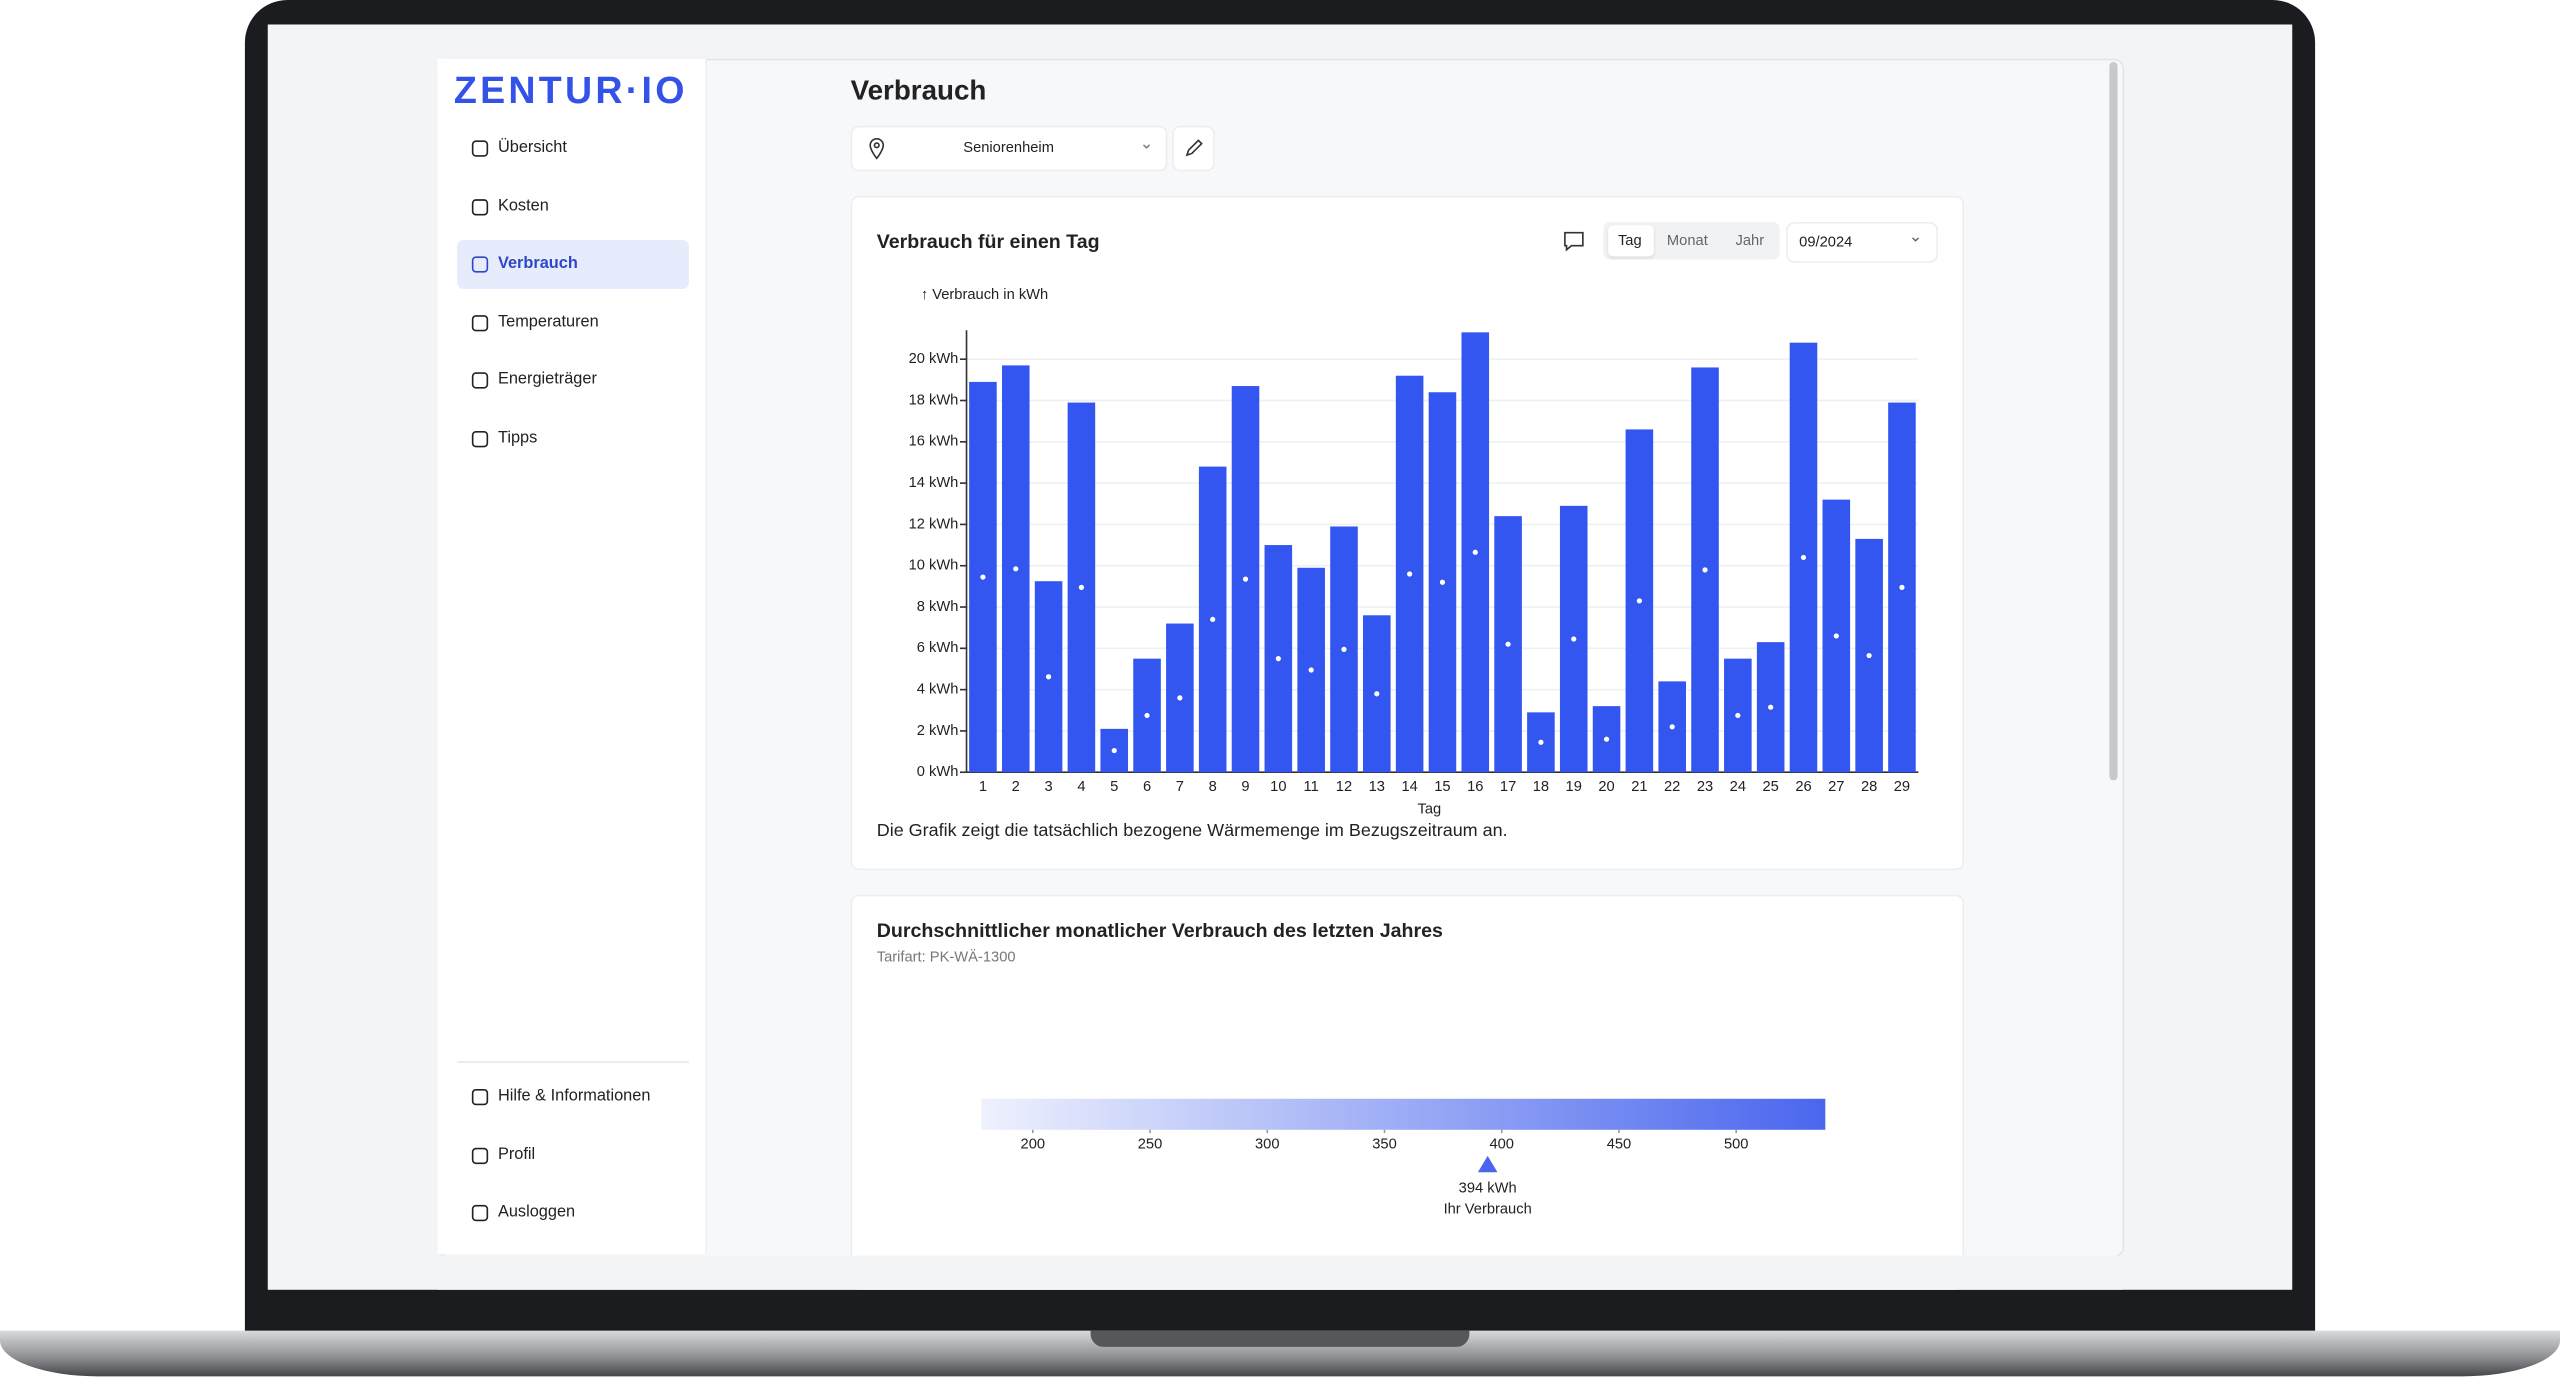 The image size is (2560, 1378). What do you see at coordinates (573, 438) in the screenshot?
I see `nav-item: Tipps` at bounding box center [573, 438].